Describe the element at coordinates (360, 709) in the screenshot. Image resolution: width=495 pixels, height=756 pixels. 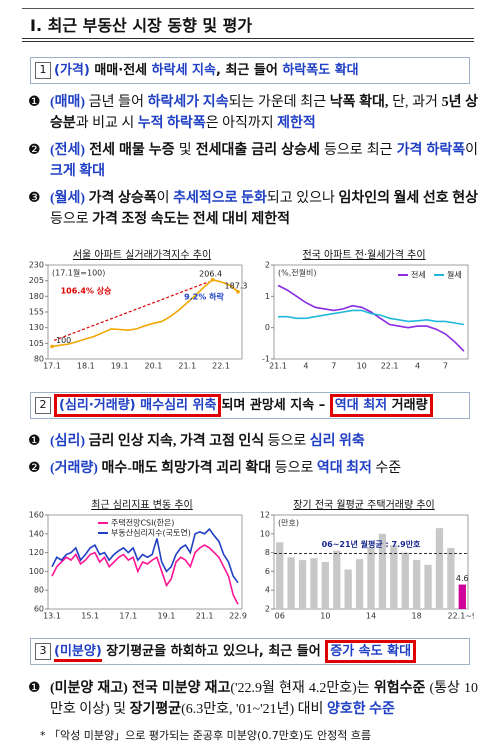
I see `text-segment: 양호한 수준` at that location.